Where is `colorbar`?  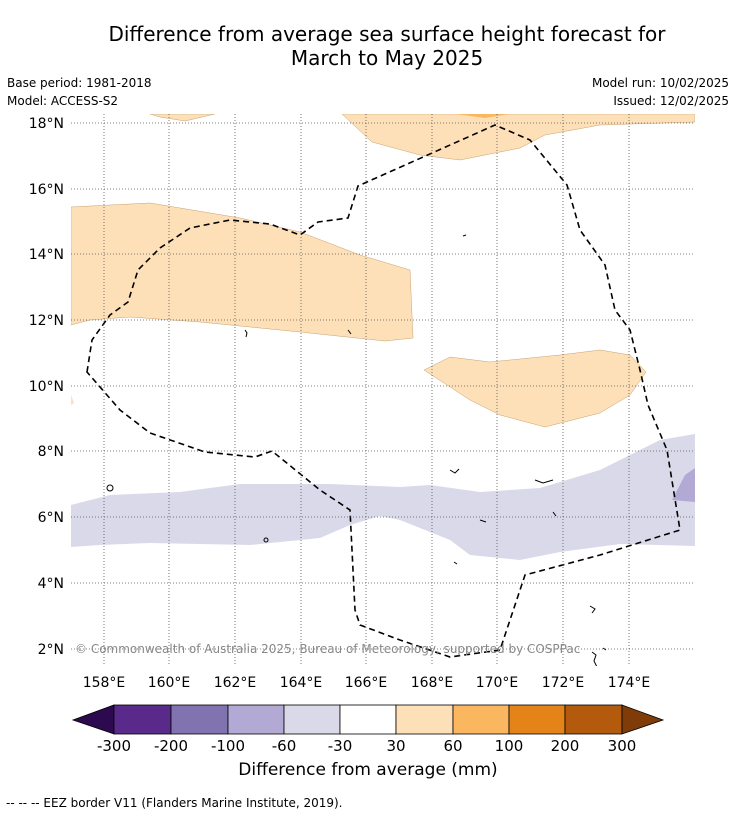 colorbar is located at coordinates (368, 719).